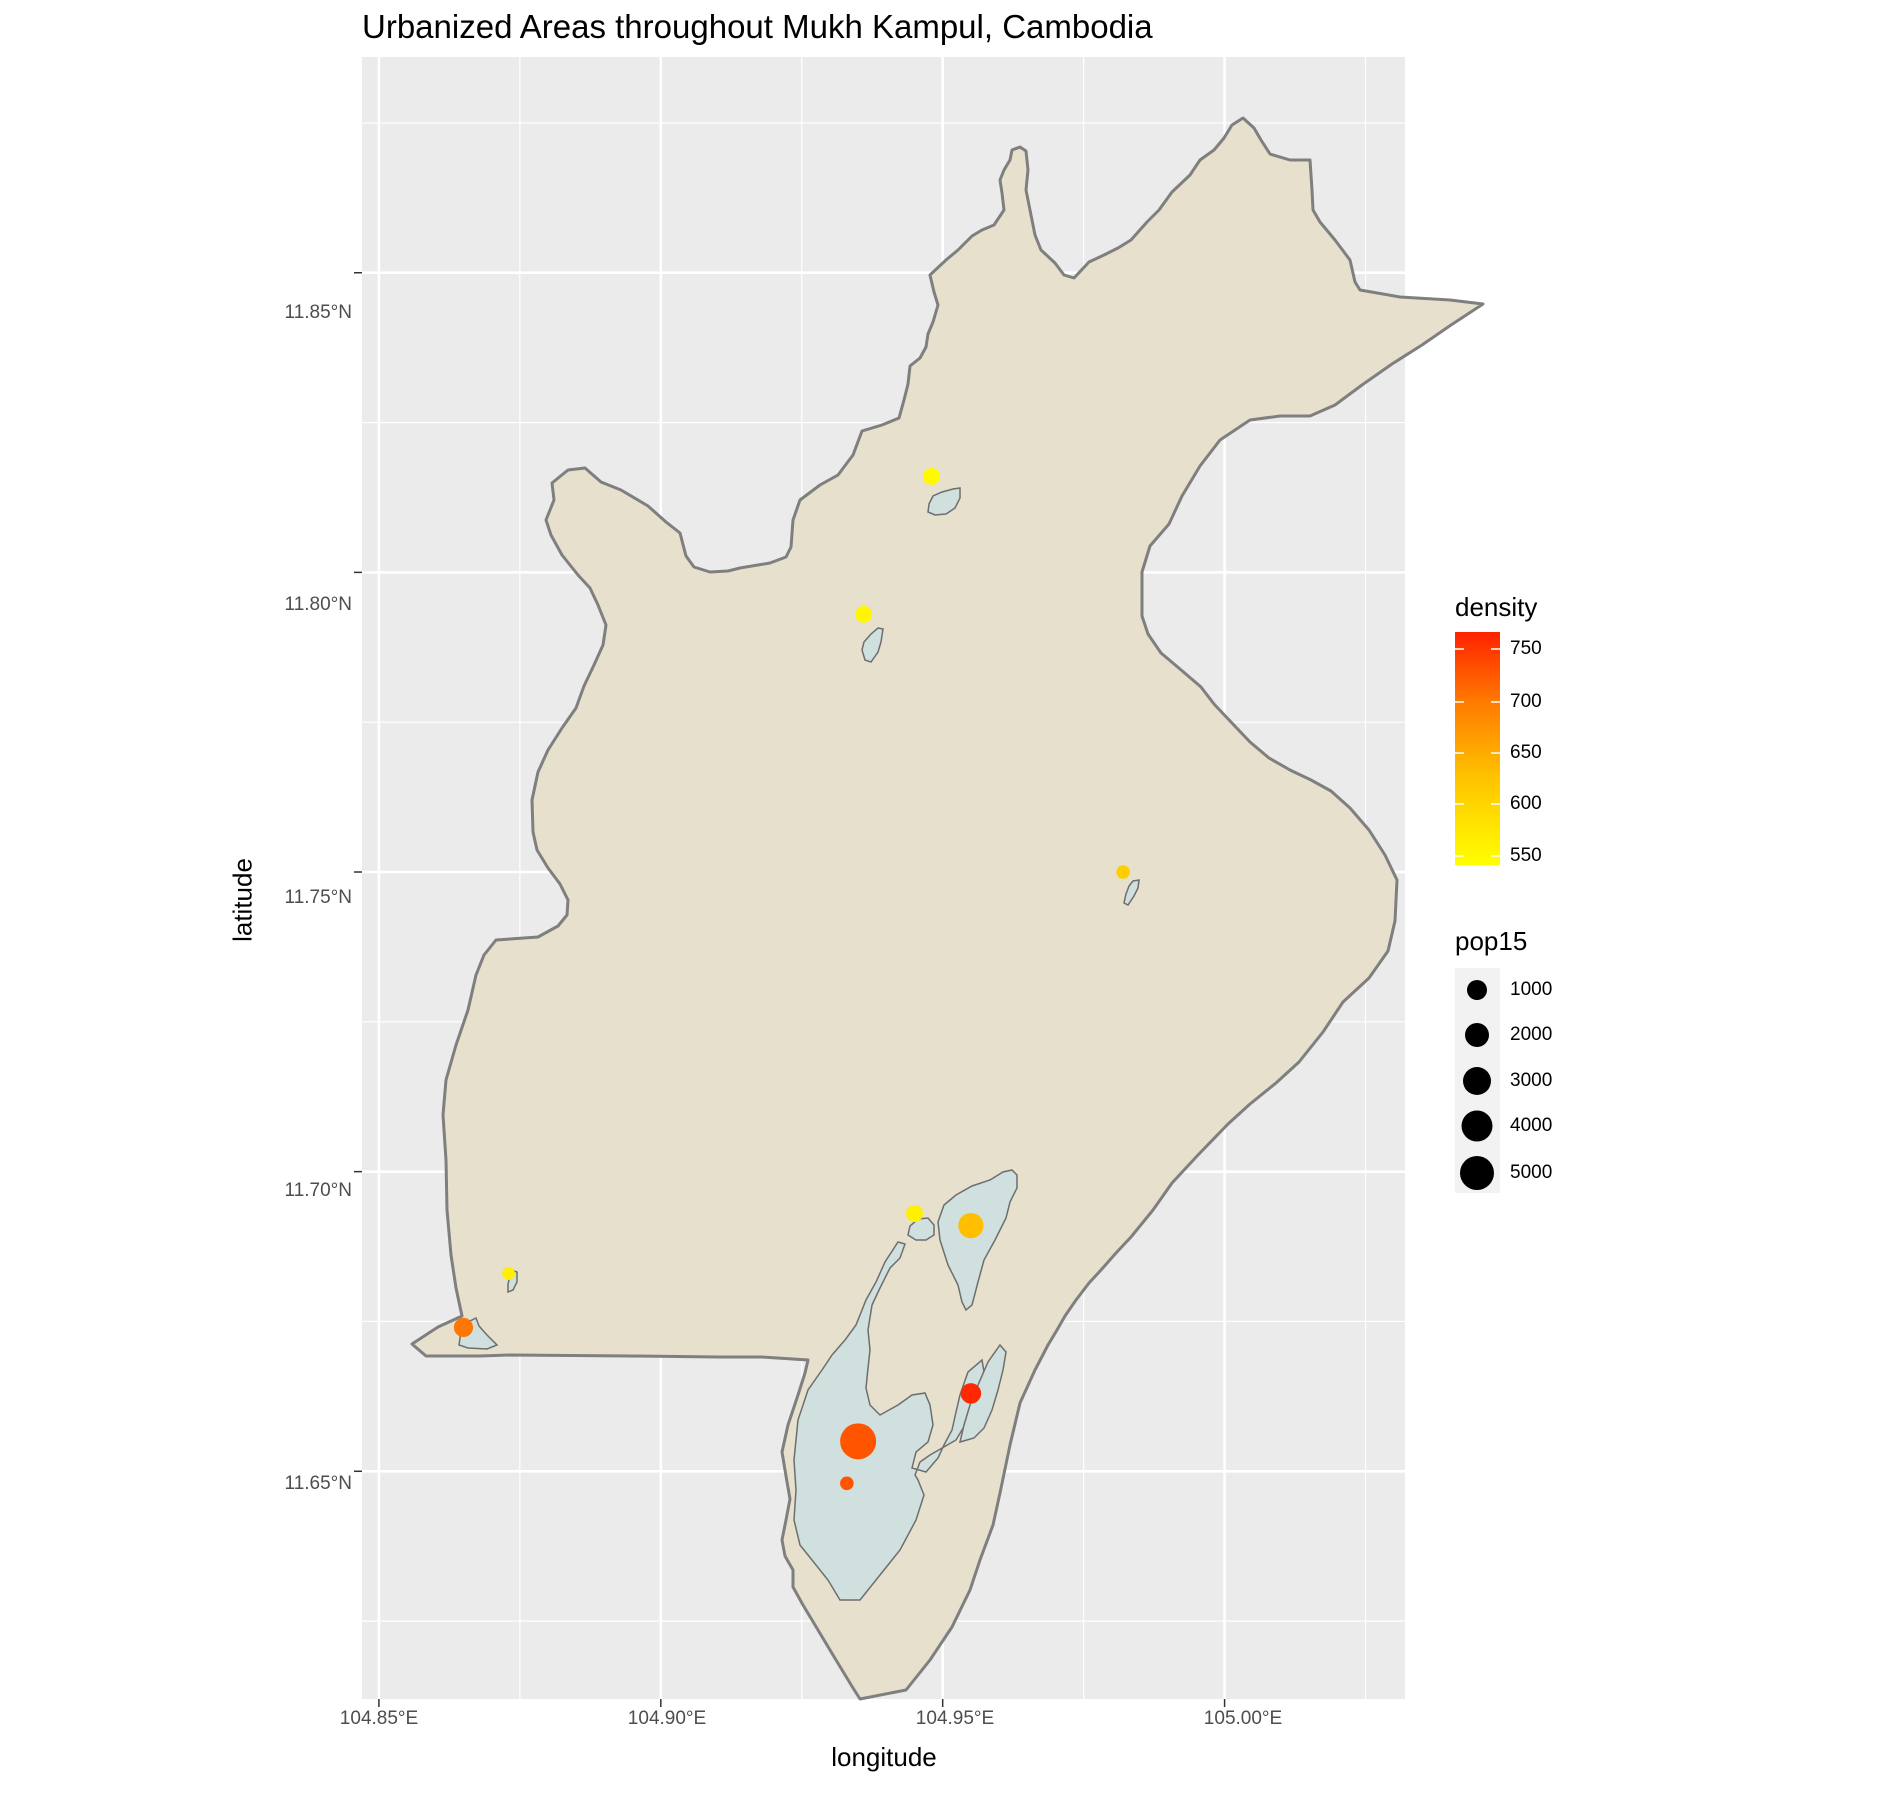  Describe the element at coordinates (1526, 803) in the screenshot. I see `density-legend-label: 600` at that location.